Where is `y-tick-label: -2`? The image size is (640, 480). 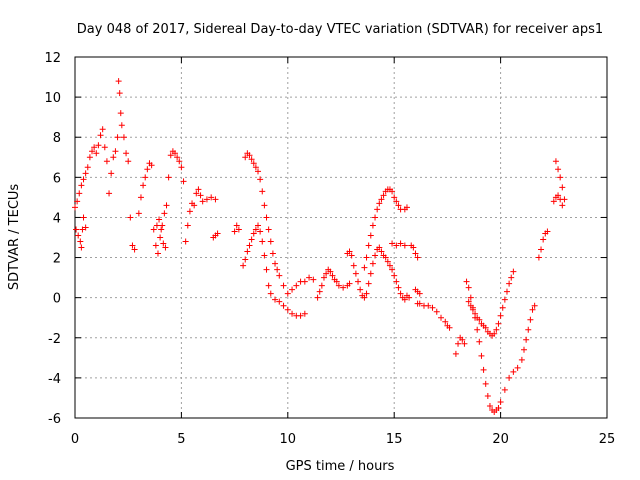
y-tick-label: -2 is located at coordinates (54, 339).